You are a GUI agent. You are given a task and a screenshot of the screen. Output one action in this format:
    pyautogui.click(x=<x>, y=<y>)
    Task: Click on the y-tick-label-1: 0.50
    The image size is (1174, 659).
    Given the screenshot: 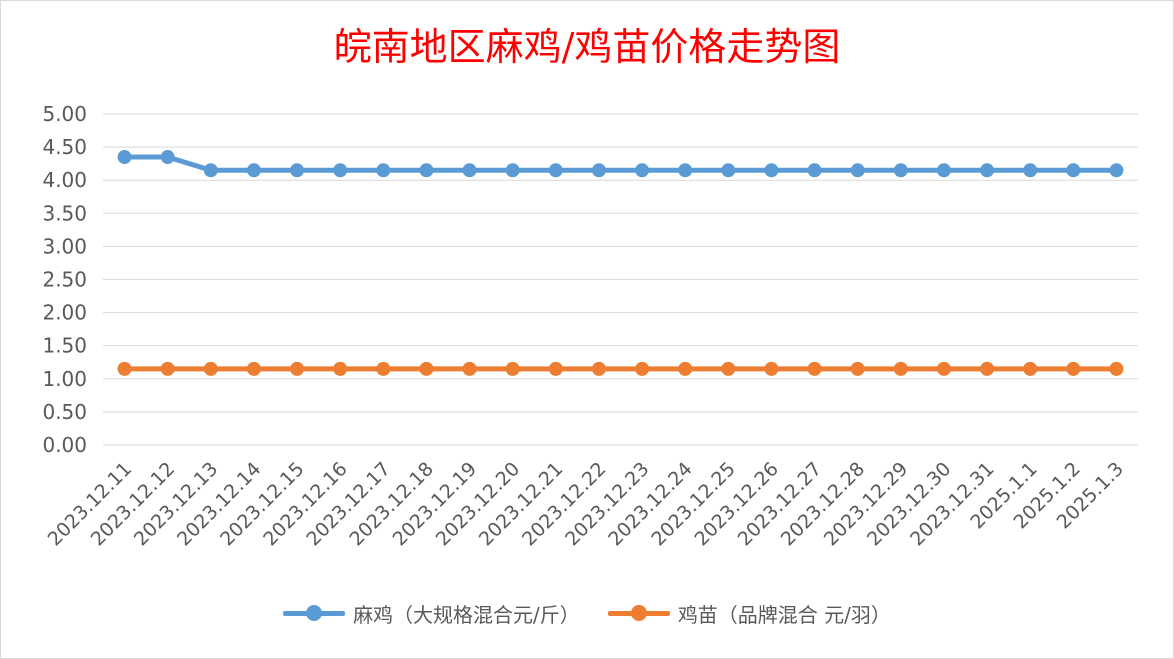 What is the action you would take?
    pyautogui.click(x=64, y=412)
    